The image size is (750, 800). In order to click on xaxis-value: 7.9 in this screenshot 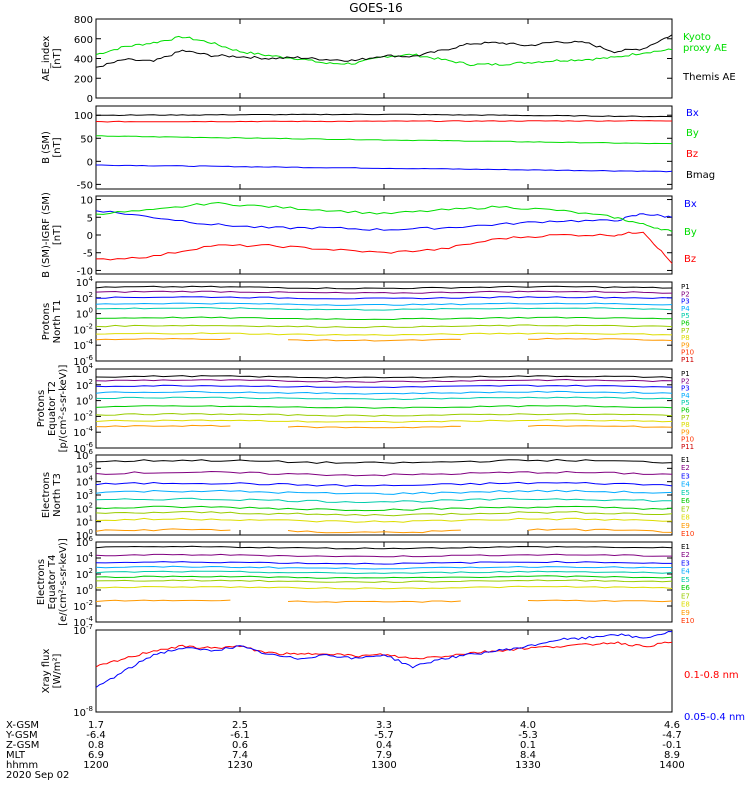, I will do `click(384, 755)`.